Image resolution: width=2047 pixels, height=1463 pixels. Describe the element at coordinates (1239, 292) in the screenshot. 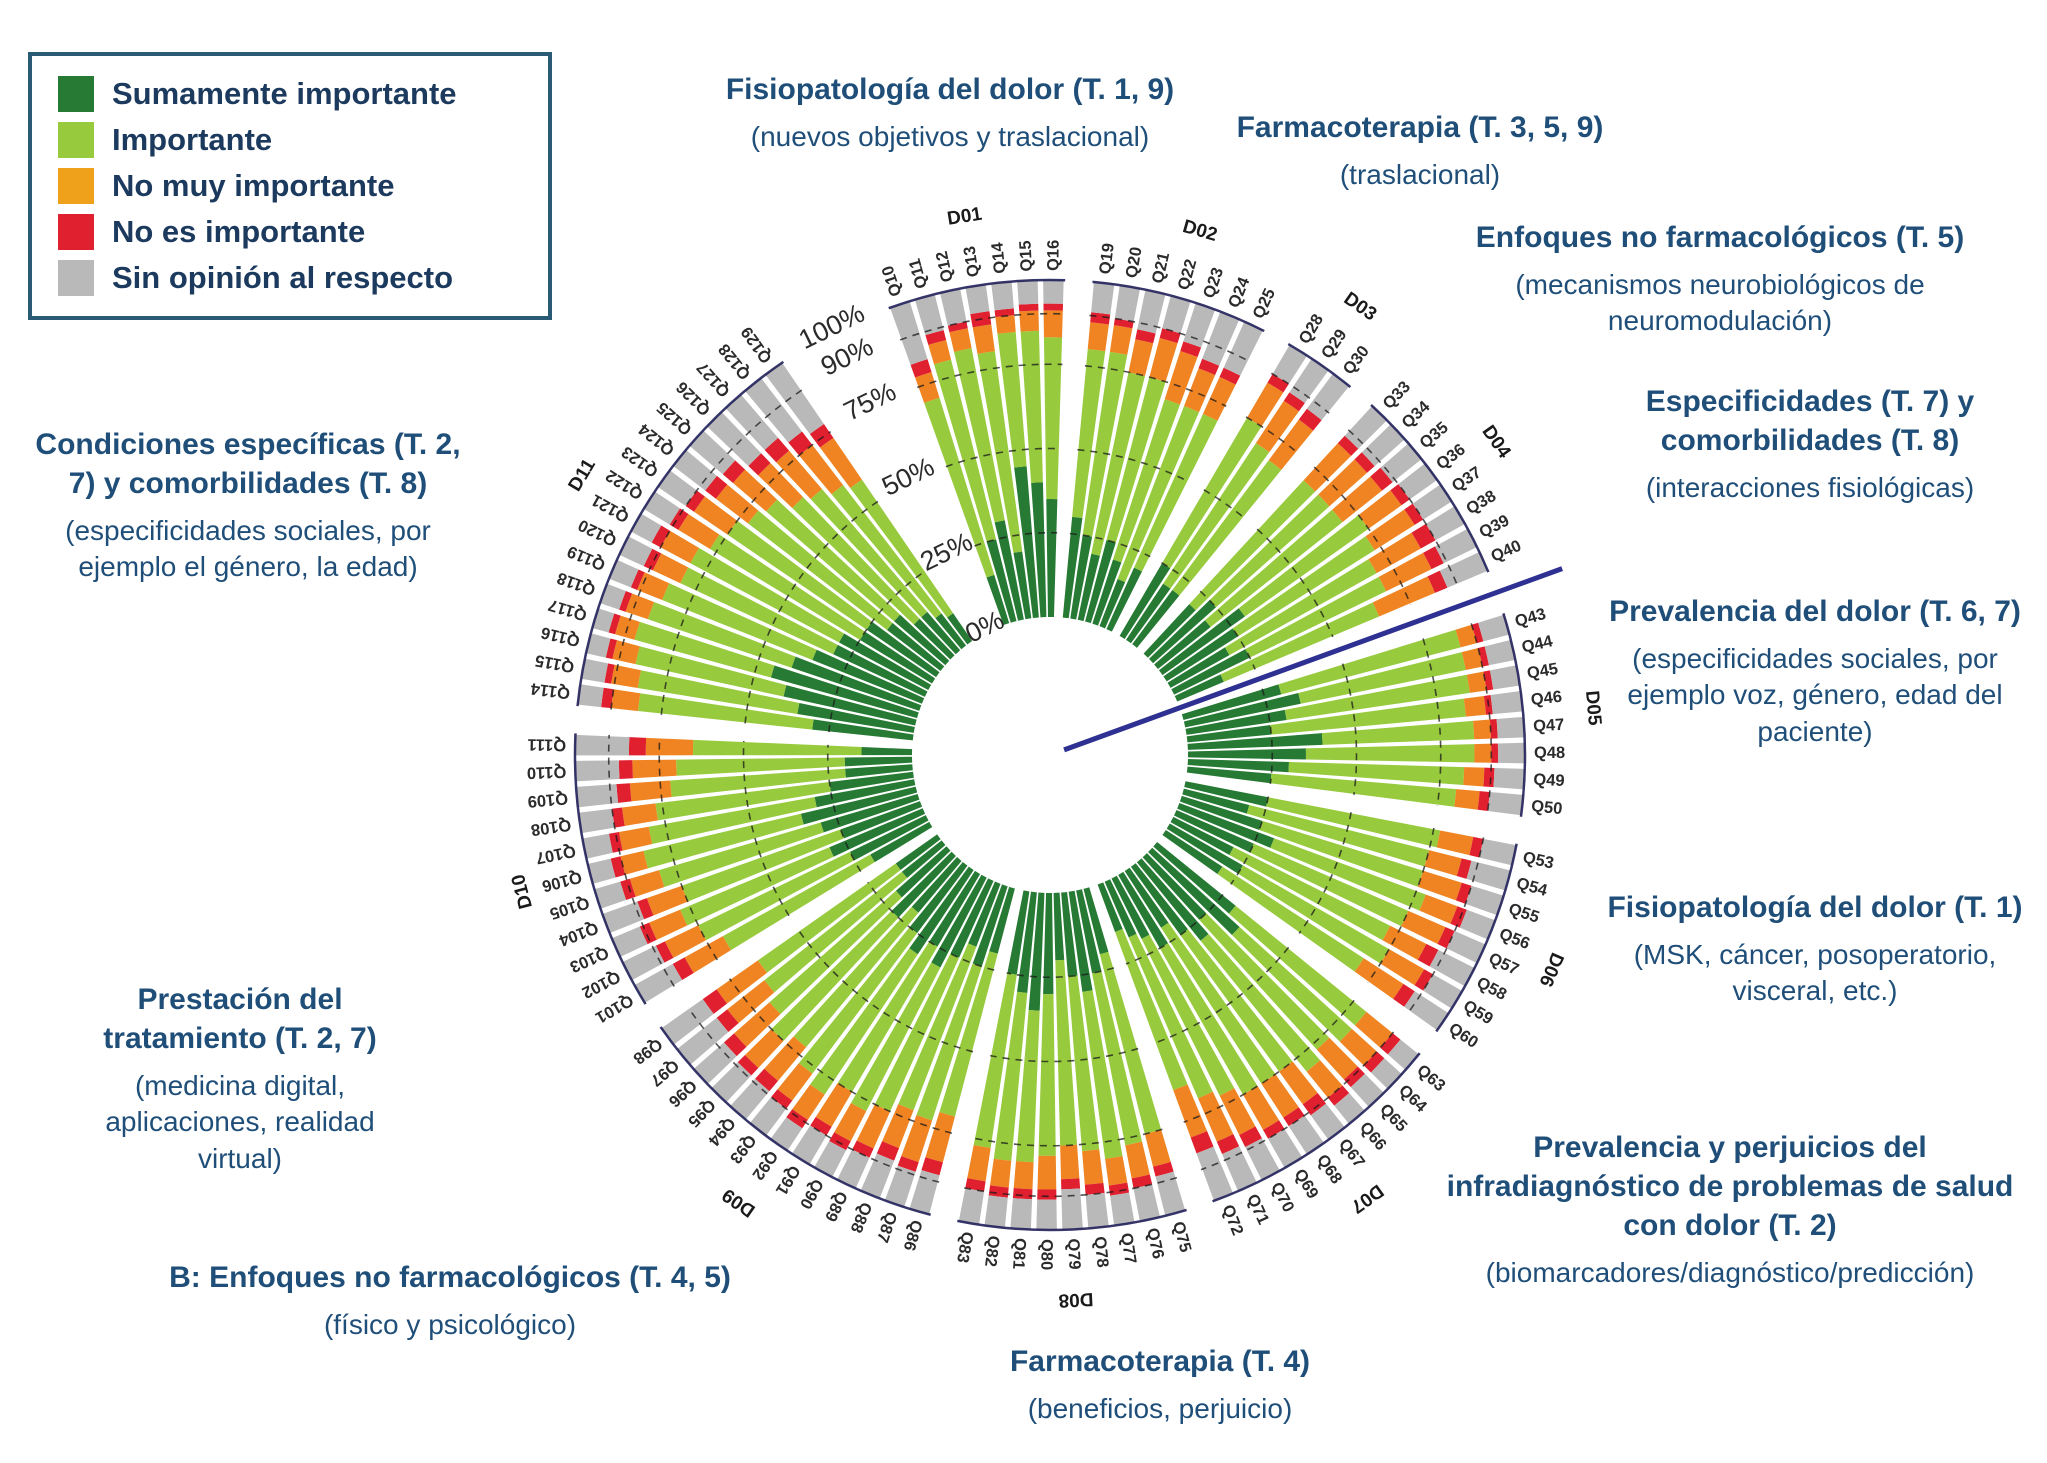

I see `question-label: Q24` at that location.